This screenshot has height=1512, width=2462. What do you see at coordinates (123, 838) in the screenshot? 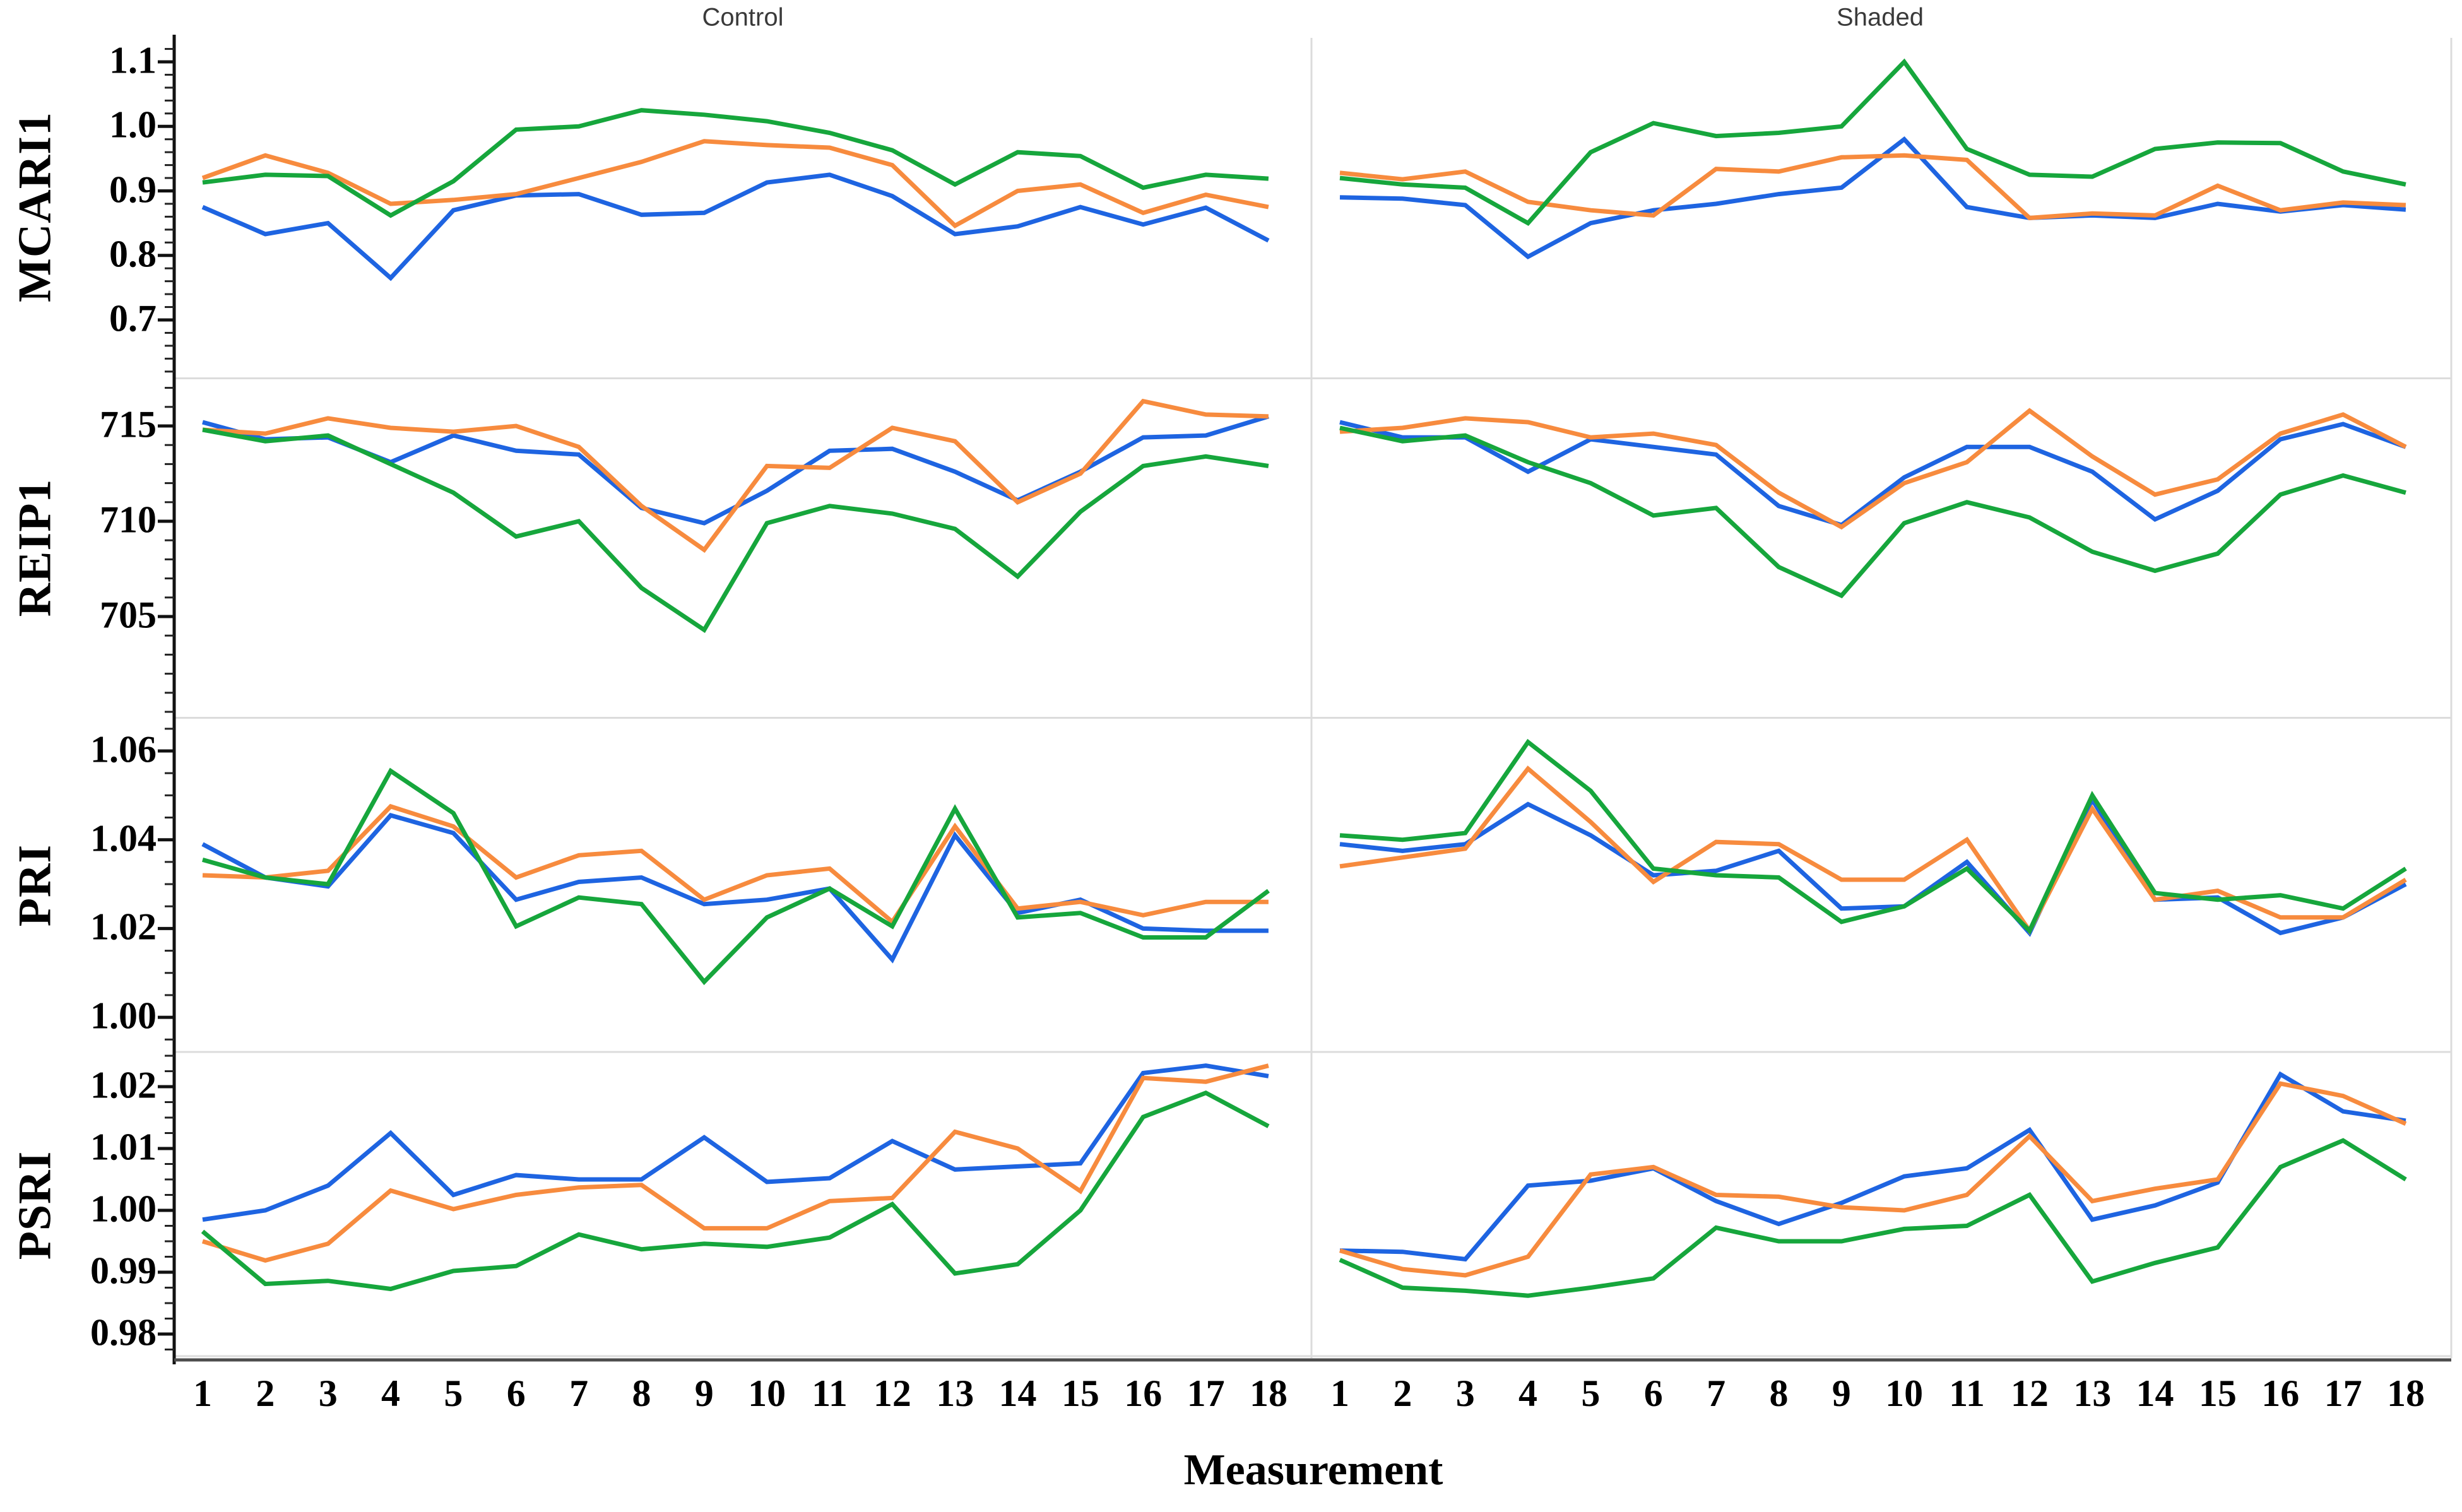
I see `y-tick-label-pri-1.04: 1.04` at bounding box center [123, 838].